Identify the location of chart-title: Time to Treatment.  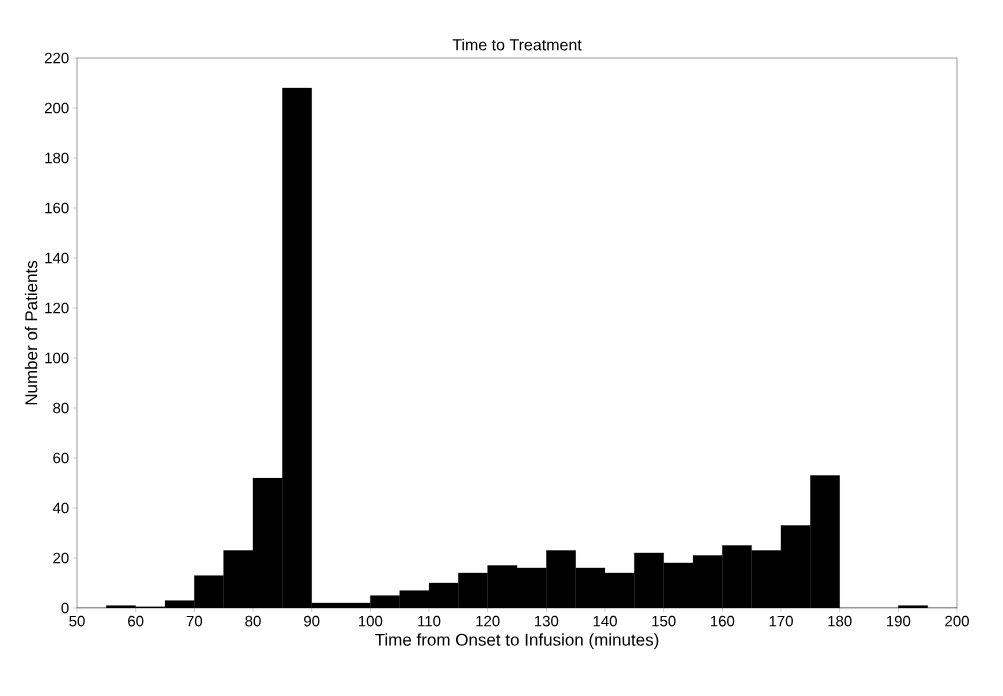
(517, 44).